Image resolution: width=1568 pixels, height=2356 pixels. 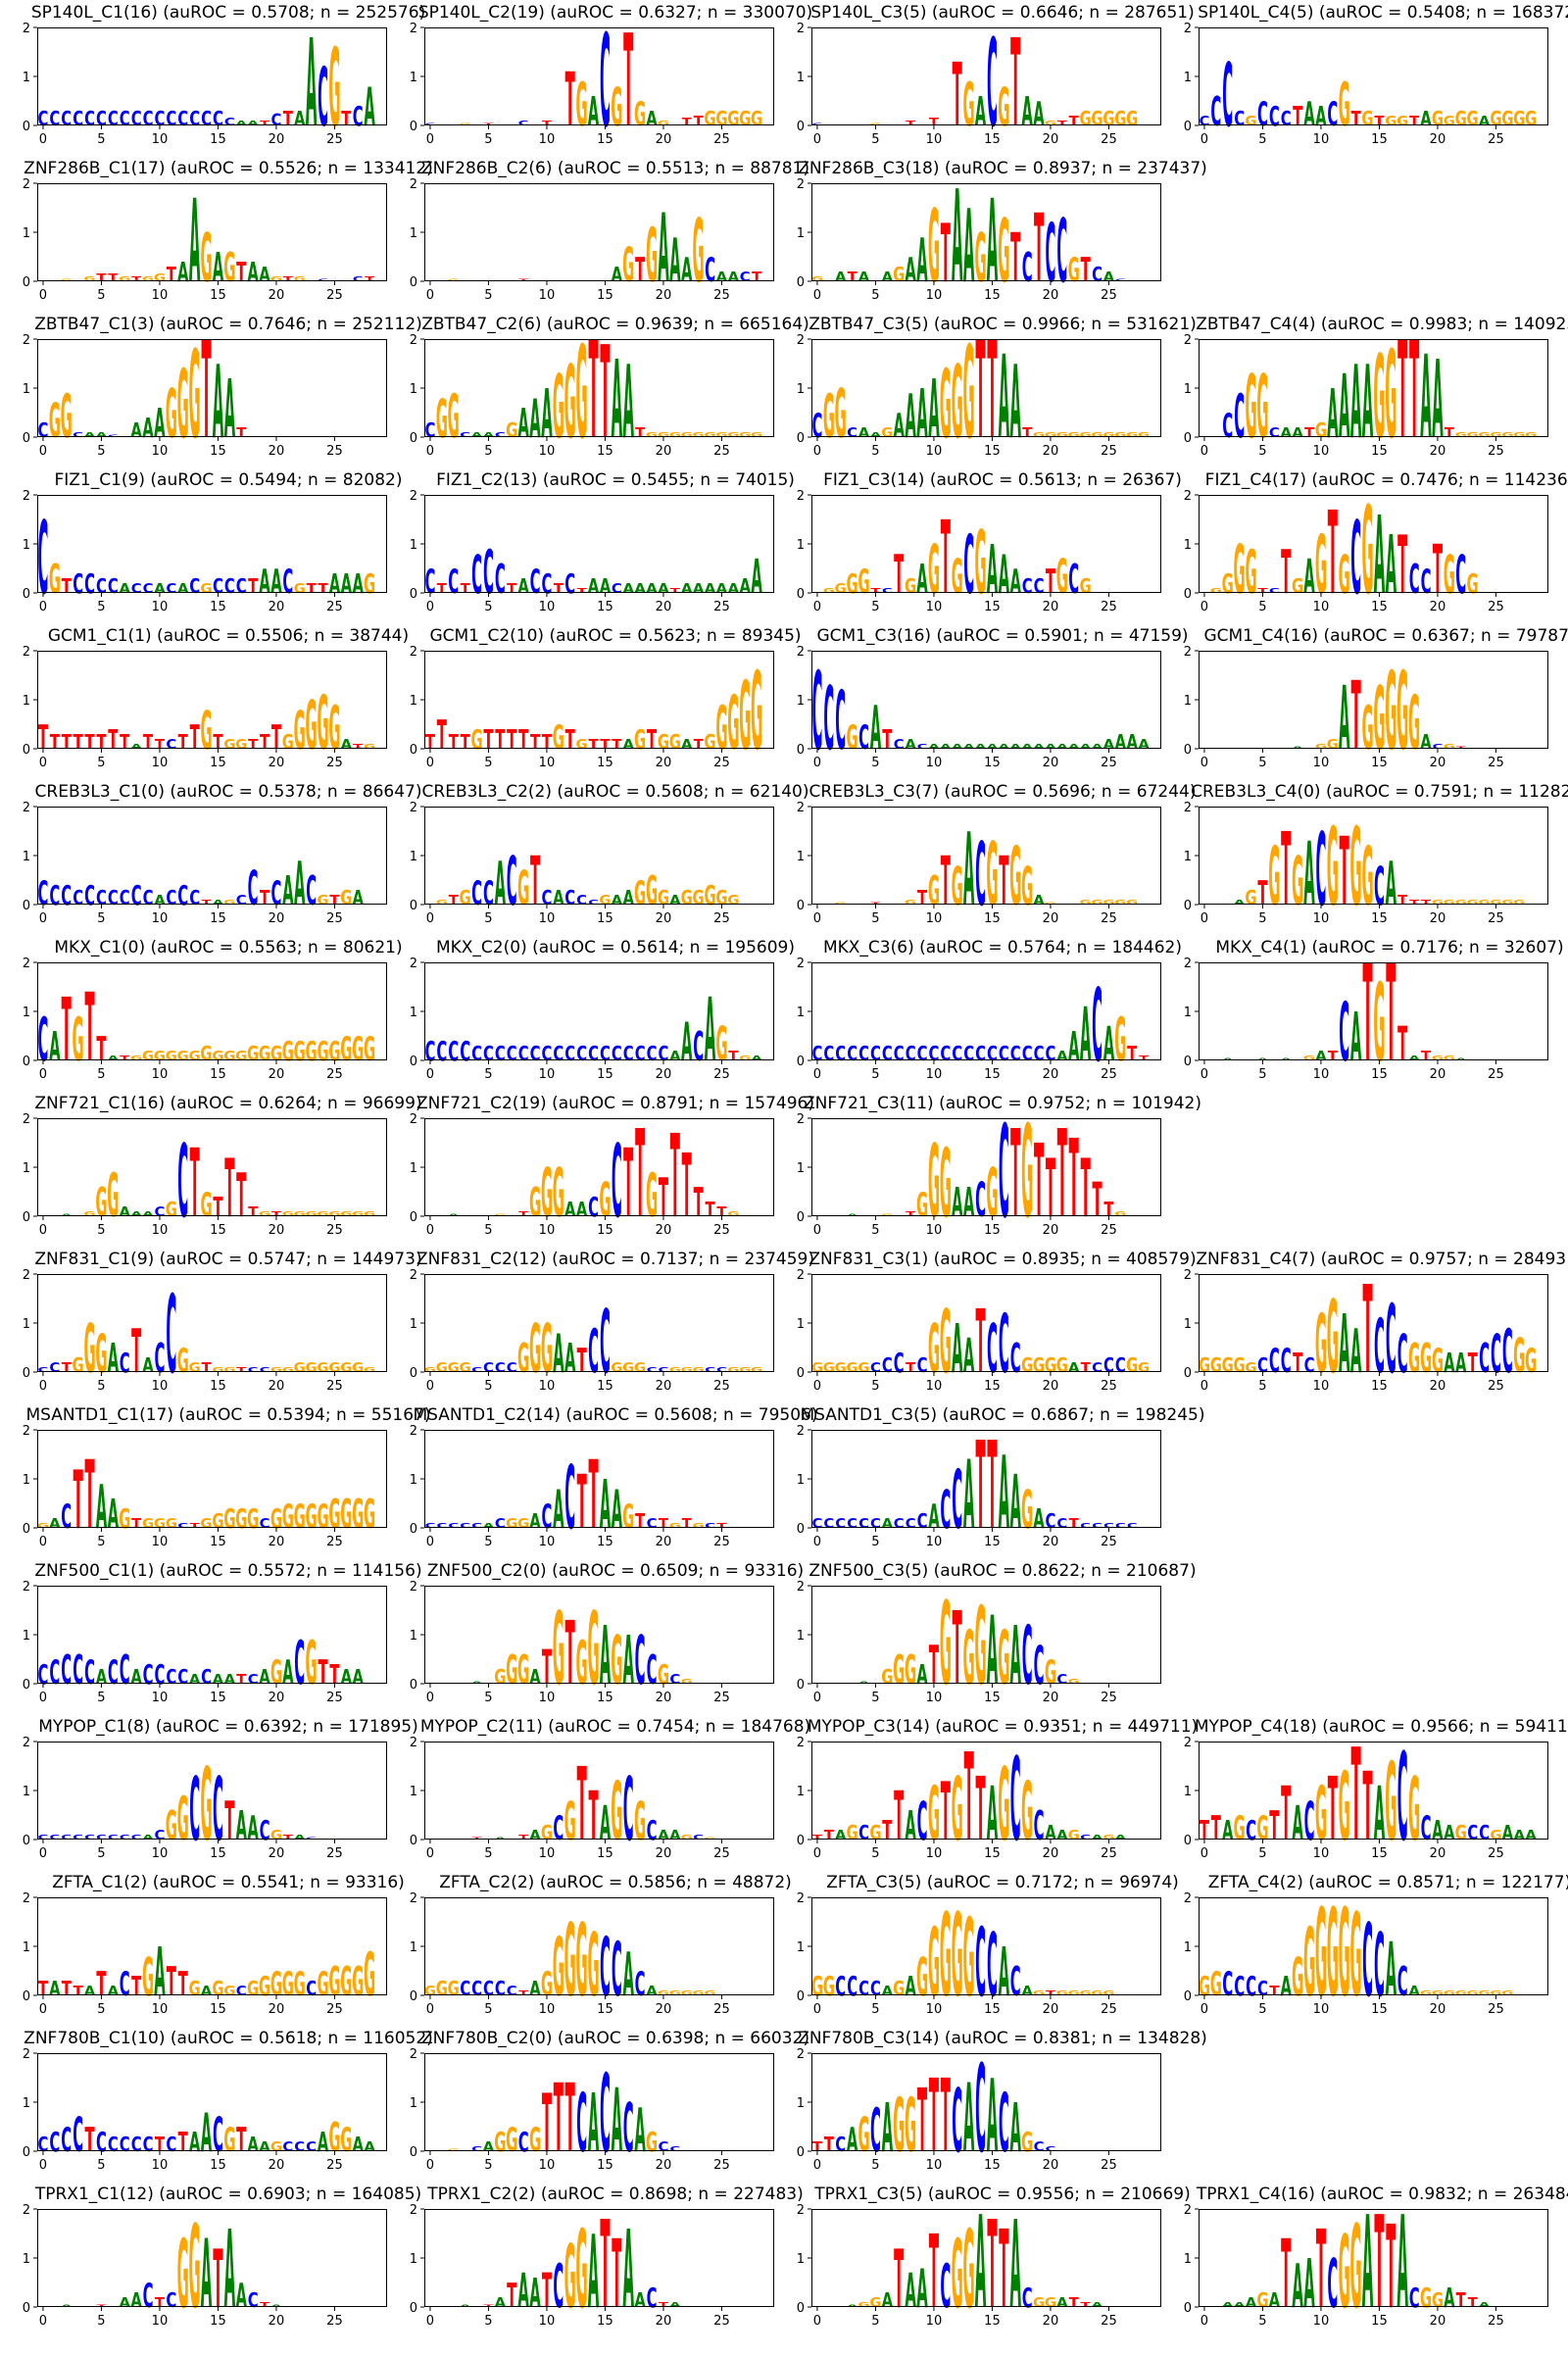 What do you see at coordinates (615, 947) in the screenshot?
I see `panel-title: MKX_C2(0) (auROC = 0.5614; n = 195609)` at bounding box center [615, 947].